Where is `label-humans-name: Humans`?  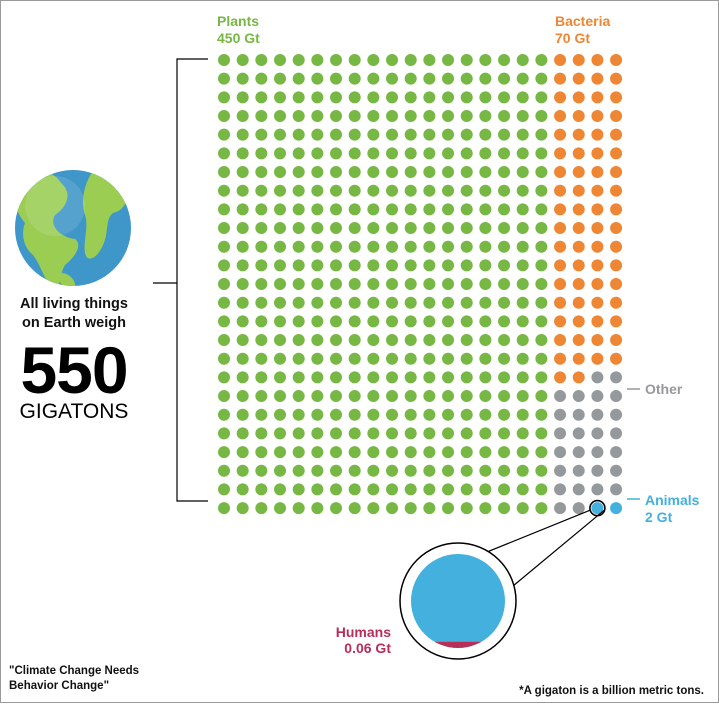
label-humans-name: Humans is located at coordinates (363, 632).